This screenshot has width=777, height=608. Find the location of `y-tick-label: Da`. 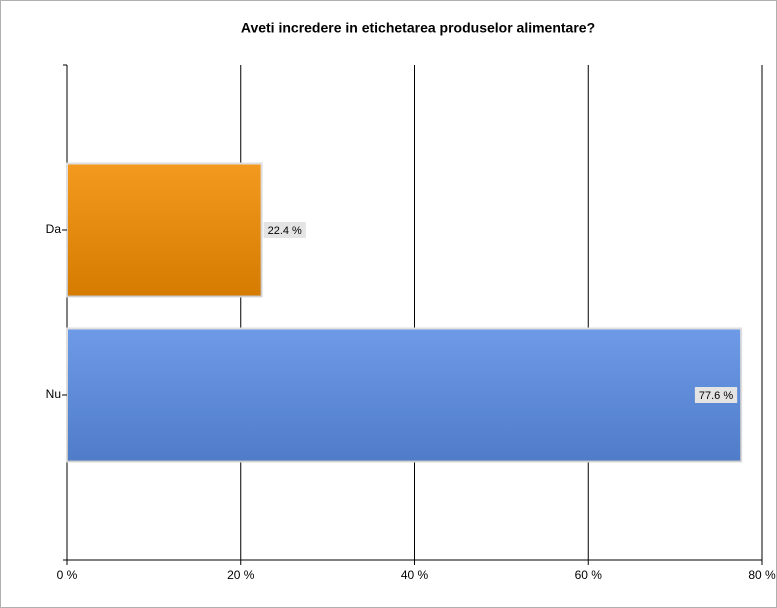

y-tick-label: Da is located at coordinates (54, 229).